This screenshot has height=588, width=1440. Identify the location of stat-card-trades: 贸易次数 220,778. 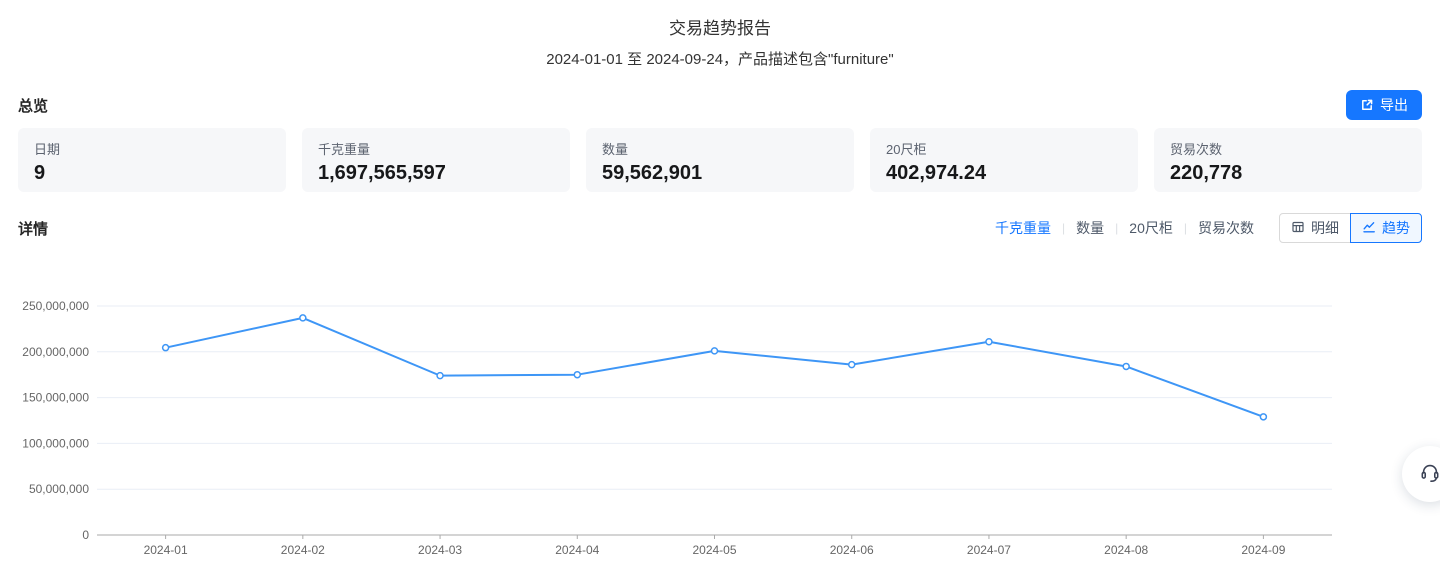
(1288, 160).